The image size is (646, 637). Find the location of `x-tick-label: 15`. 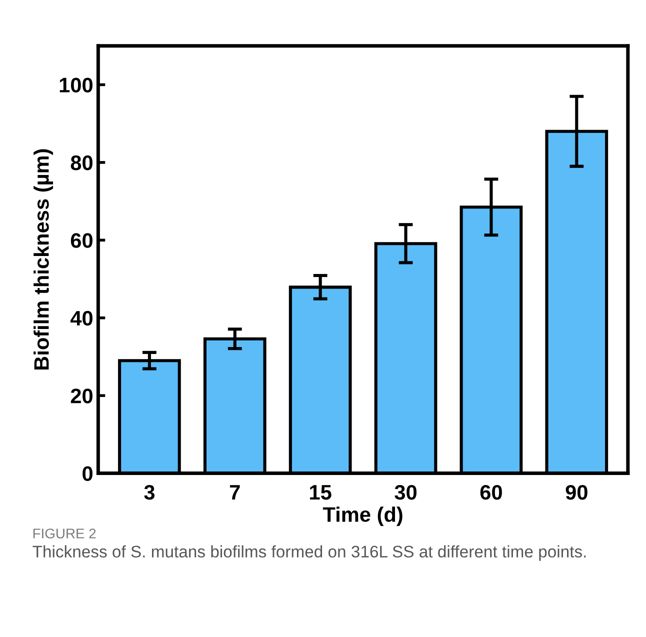

x-tick-label: 15 is located at coordinates (321, 492).